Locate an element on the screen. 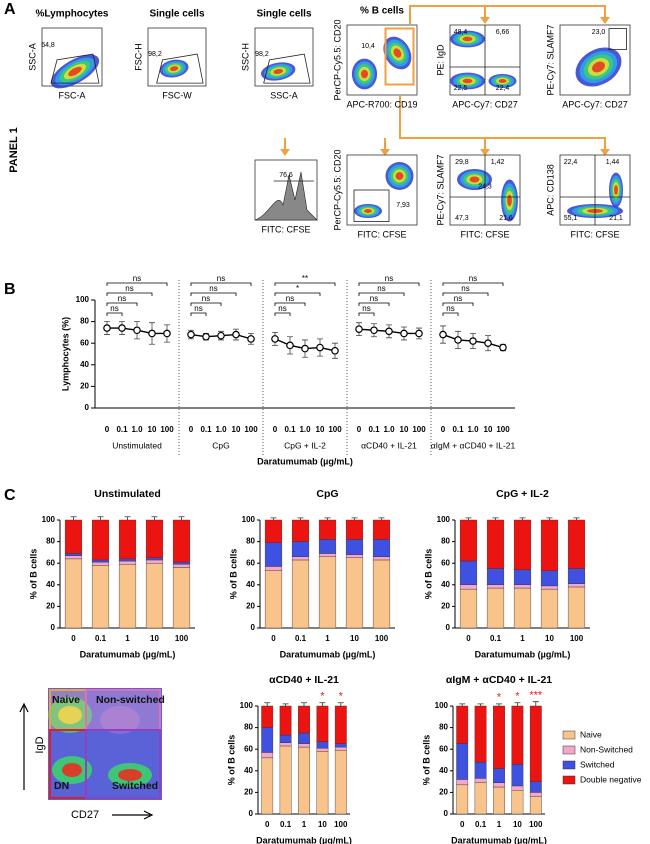 The height and width of the screenshot is (844, 650). quadrant-label: Non-switched is located at coordinates (130, 700).